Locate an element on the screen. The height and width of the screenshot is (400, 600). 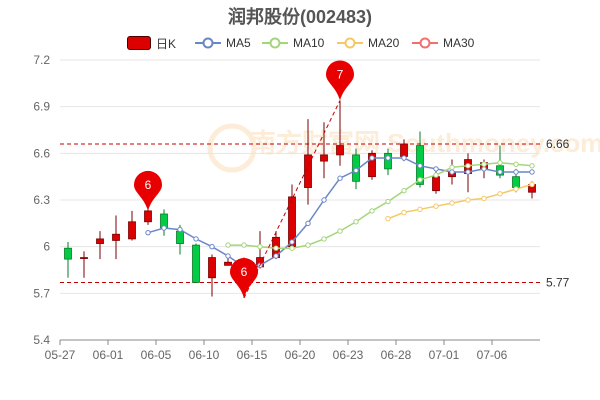
x-tick-label: 06-20 is located at coordinates (300, 355).